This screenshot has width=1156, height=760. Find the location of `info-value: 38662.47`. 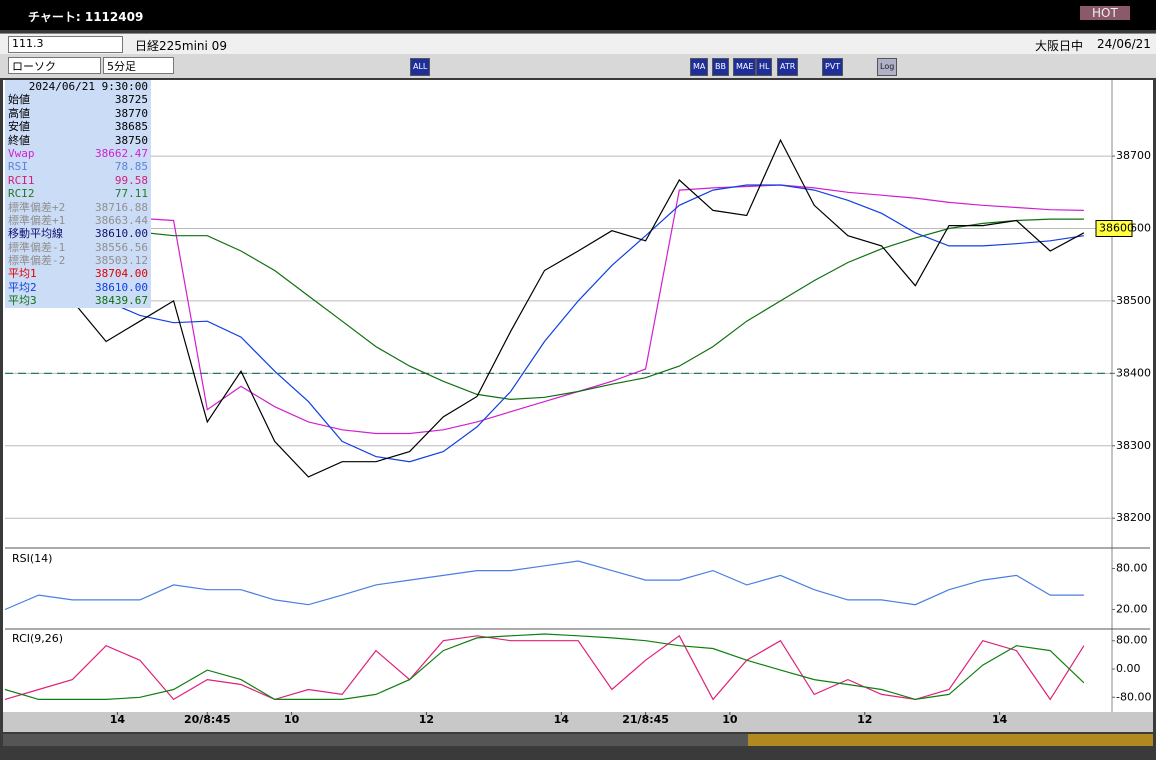

info-value: 38662.47 is located at coordinates (121, 153).